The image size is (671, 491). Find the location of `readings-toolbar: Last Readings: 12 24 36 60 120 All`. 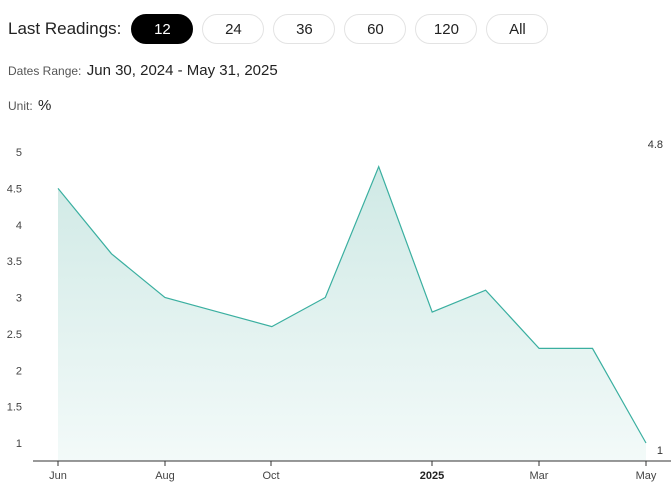

readings-toolbar: Last Readings: 12 24 36 60 120 All is located at coordinates (278, 29).